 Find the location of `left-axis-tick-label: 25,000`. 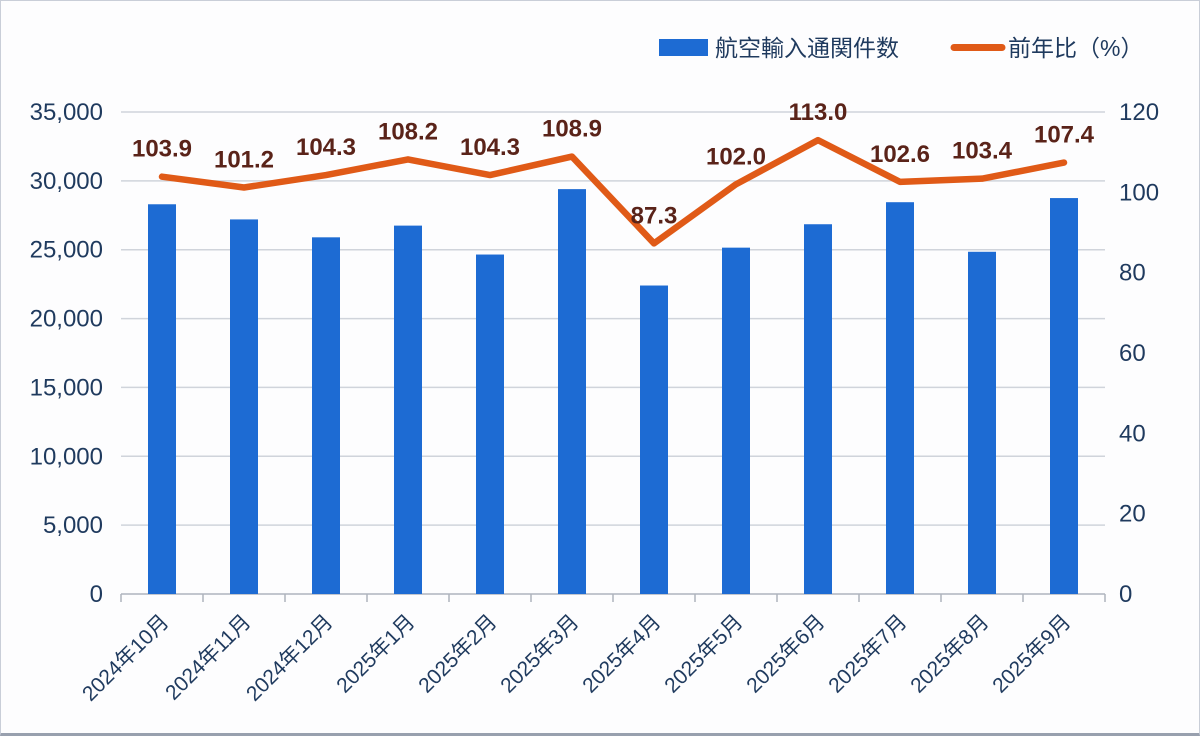

left-axis-tick-label: 25,000 is located at coordinates (66, 250).